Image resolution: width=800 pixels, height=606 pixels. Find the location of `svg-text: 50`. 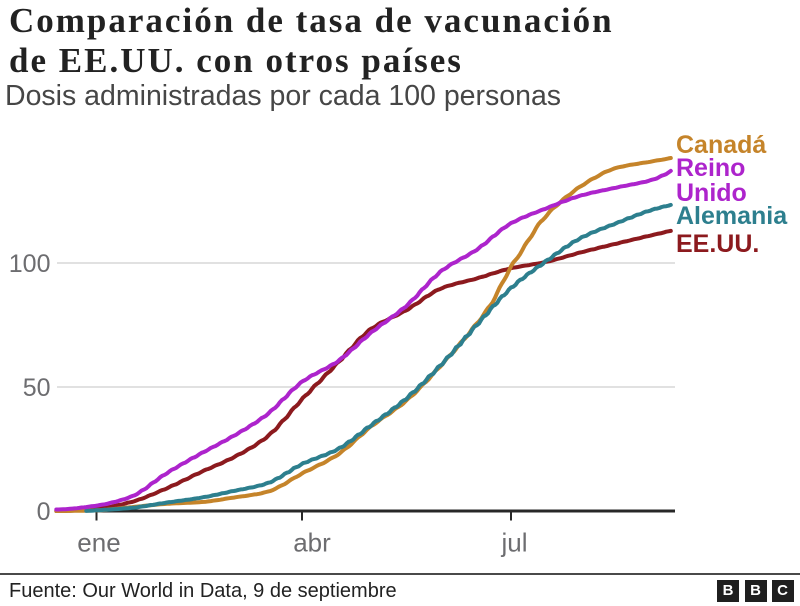

svg-text: 50 is located at coordinates (37, 388).